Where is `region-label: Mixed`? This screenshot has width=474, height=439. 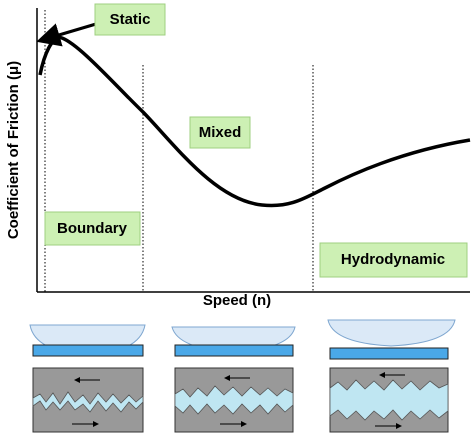
region-label: Mixed is located at coordinates (220, 132).